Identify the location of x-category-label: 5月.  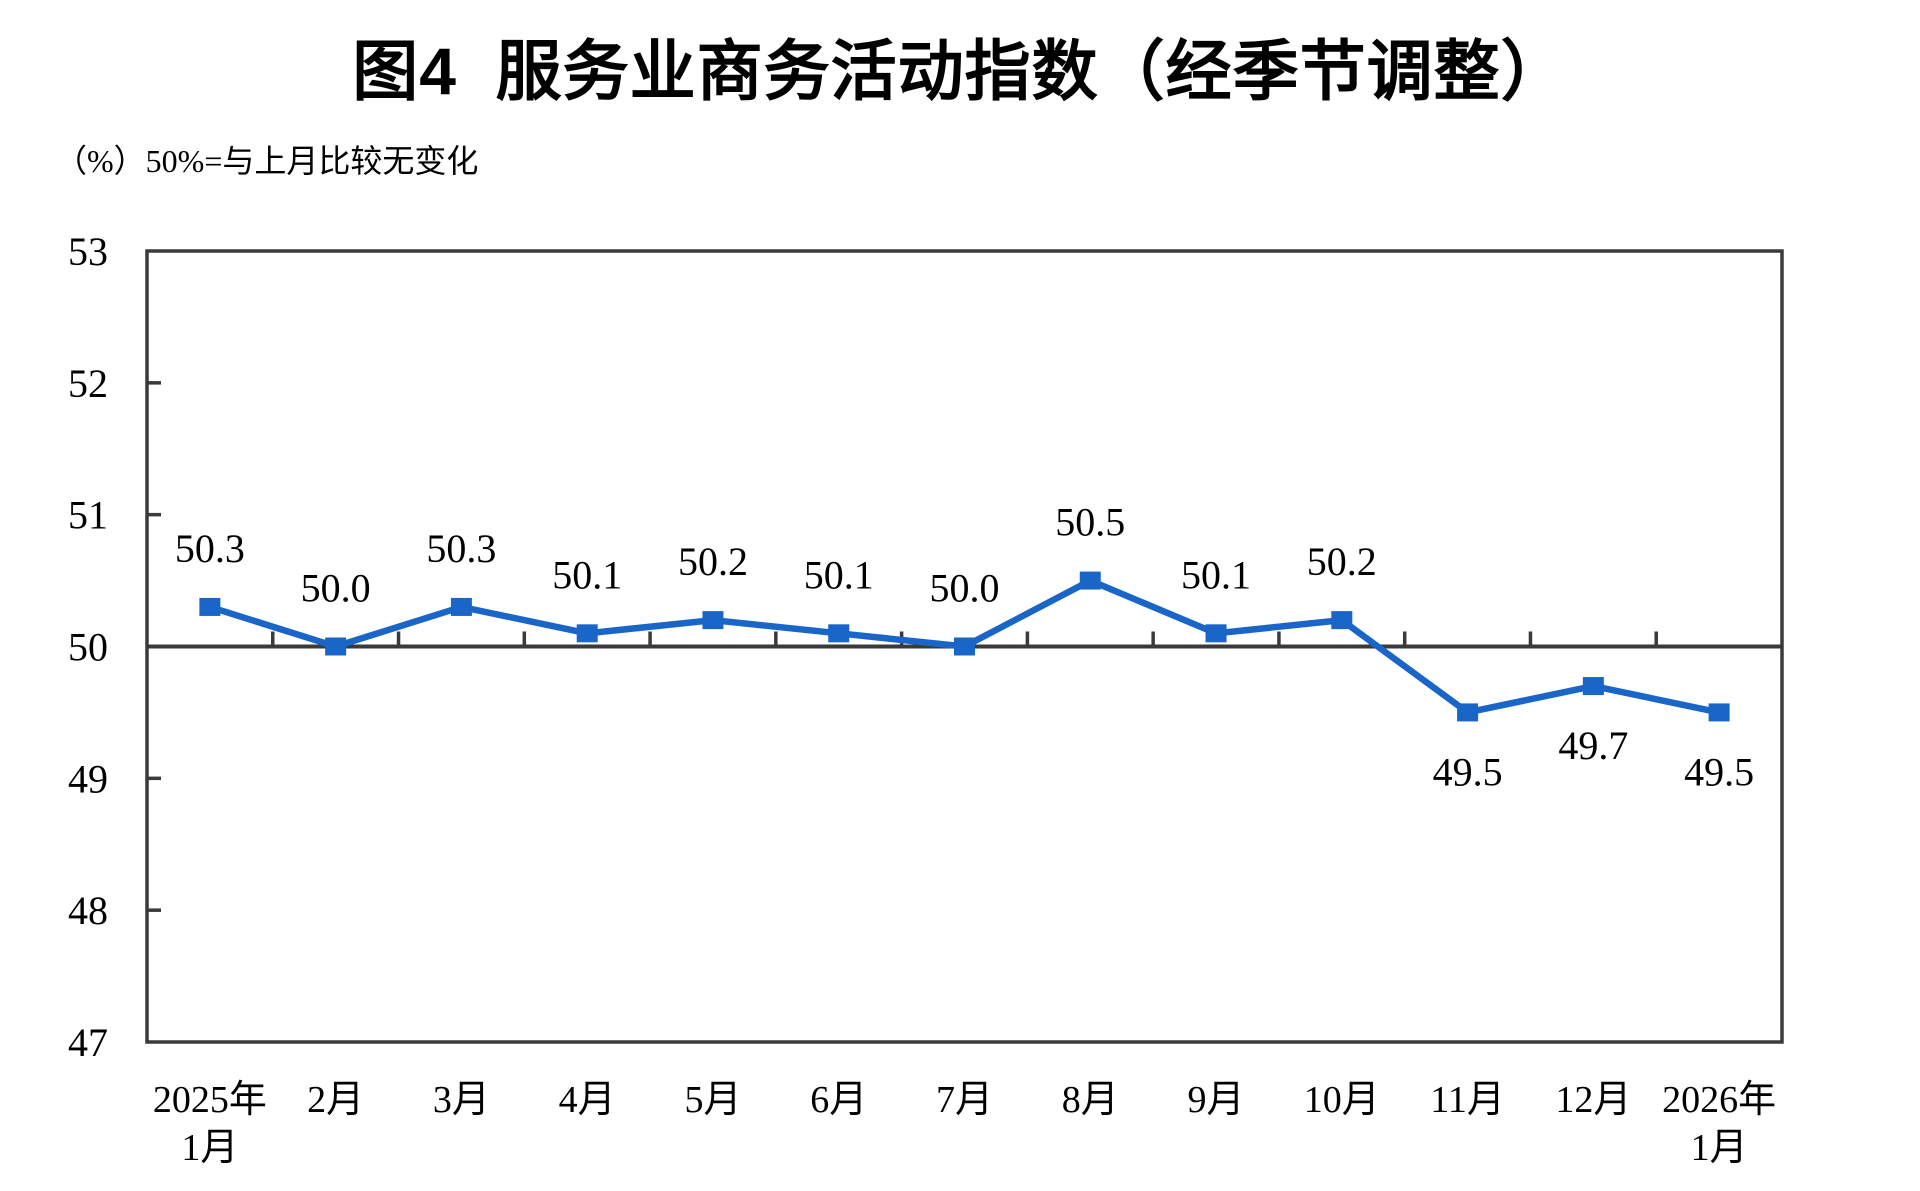
(712, 1100).